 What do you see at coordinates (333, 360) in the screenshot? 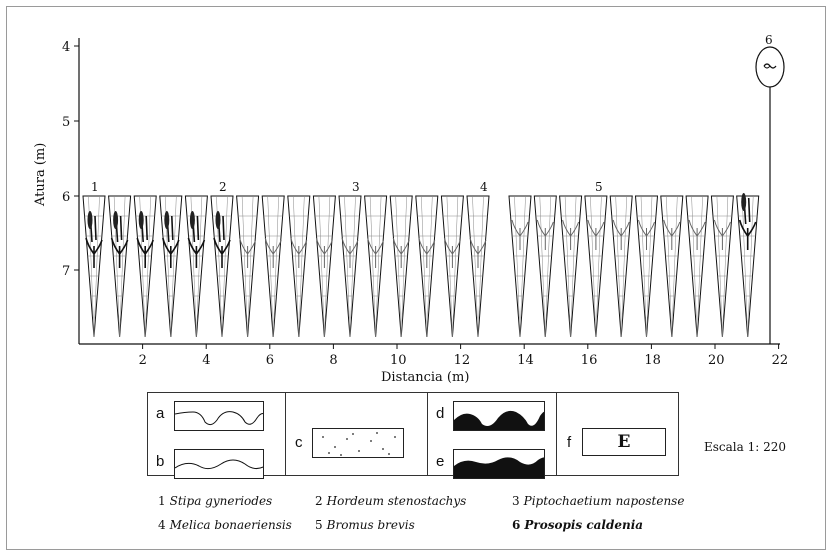
I see `x-tick-label: 8` at bounding box center [333, 360].